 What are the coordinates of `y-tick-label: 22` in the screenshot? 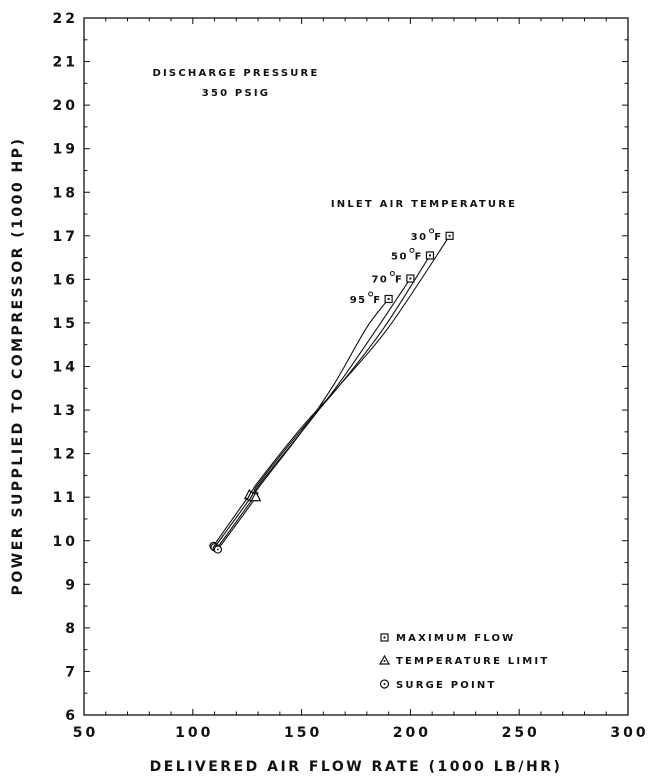 It's located at (65, 19).